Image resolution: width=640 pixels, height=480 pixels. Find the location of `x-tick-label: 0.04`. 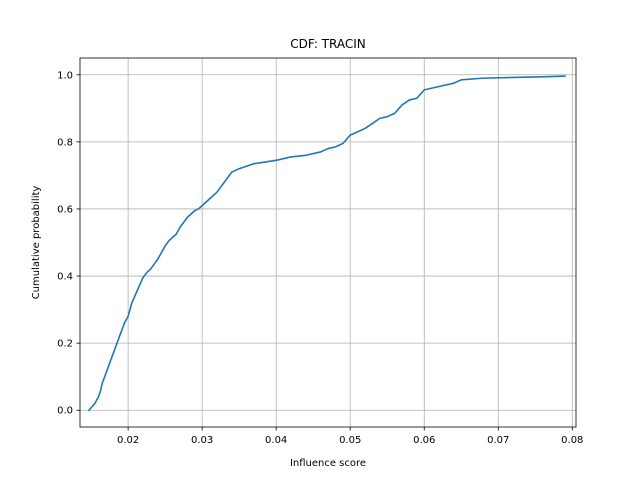

x-tick-label: 0.04 is located at coordinates (276, 440).